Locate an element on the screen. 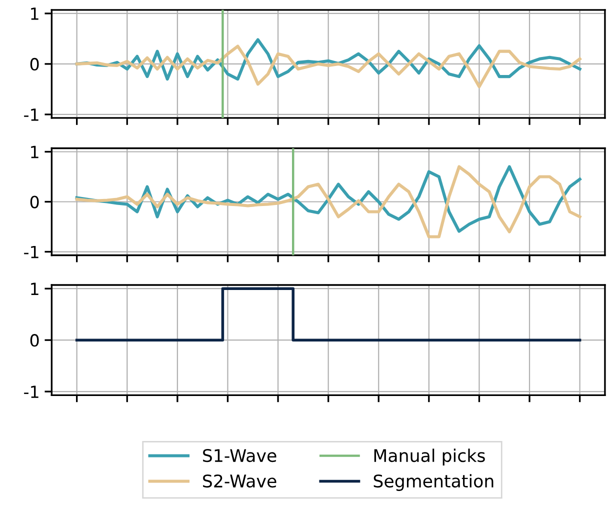 The width and height of the screenshot is (608, 522). legend-label: Manual picks is located at coordinates (429, 457).